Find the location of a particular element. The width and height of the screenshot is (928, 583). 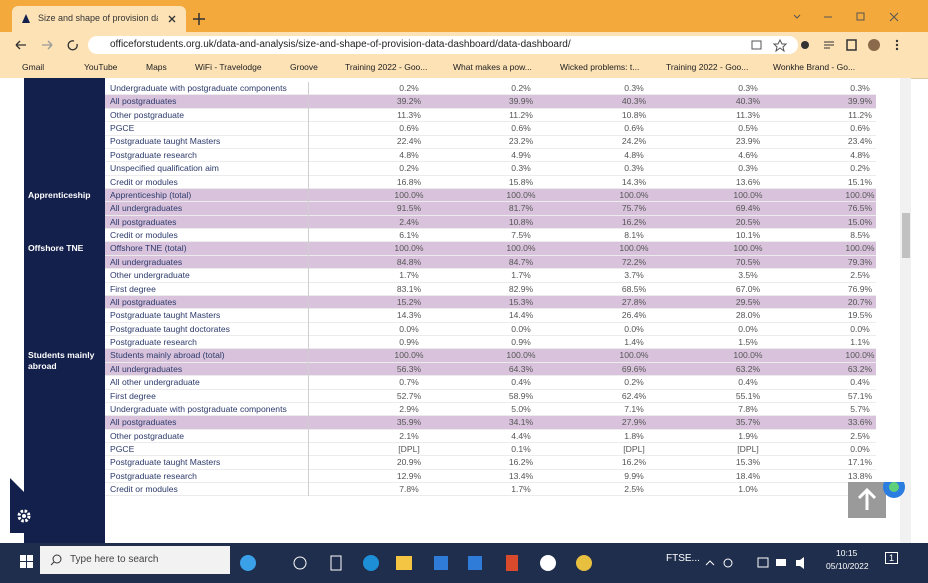

value-cell: 1.4% is located at coordinates (634, 342).